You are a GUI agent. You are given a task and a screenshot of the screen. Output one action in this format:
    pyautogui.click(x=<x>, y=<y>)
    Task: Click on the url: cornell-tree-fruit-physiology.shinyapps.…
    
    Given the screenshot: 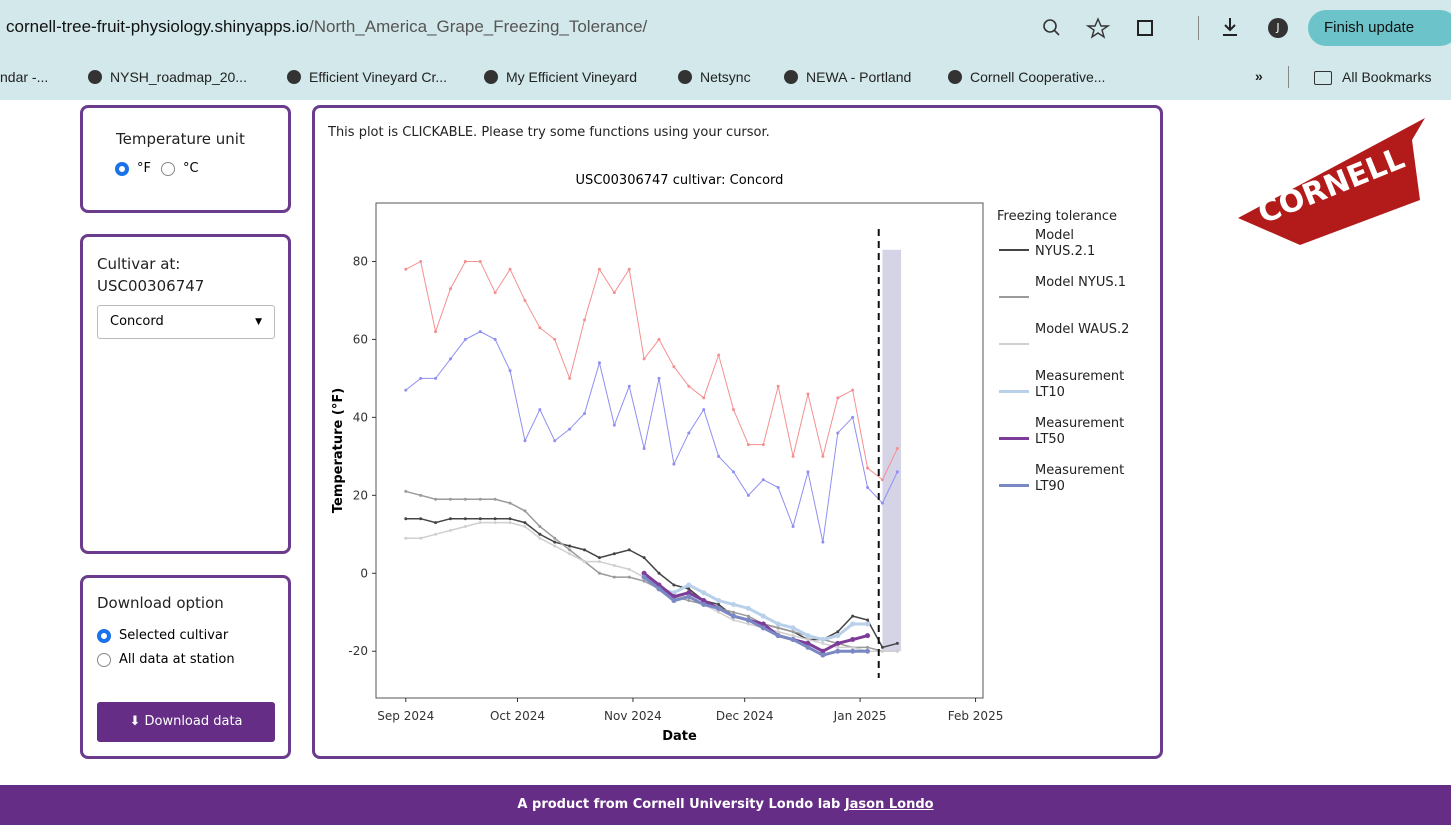 What is the action you would take?
    pyautogui.click(x=326, y=27)
    